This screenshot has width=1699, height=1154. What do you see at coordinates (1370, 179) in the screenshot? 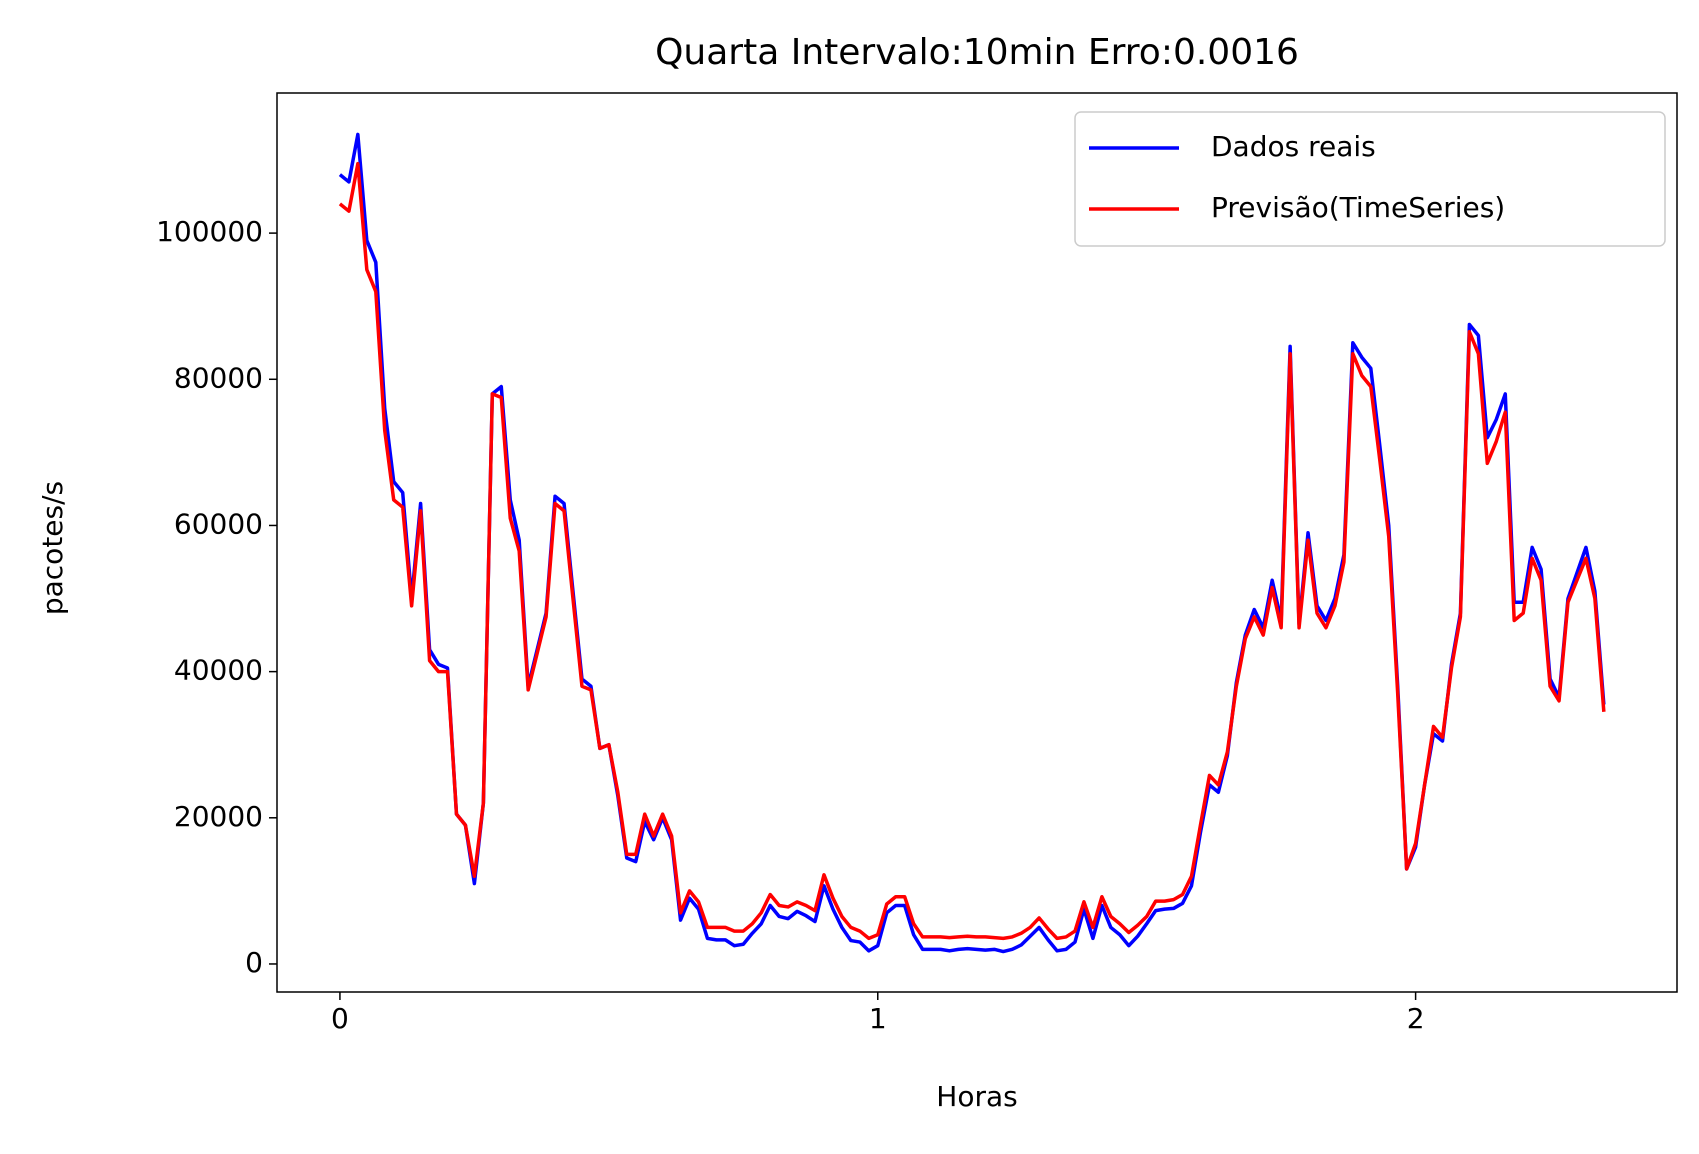
I see `legend-box` at bounding box center [1370, 179].